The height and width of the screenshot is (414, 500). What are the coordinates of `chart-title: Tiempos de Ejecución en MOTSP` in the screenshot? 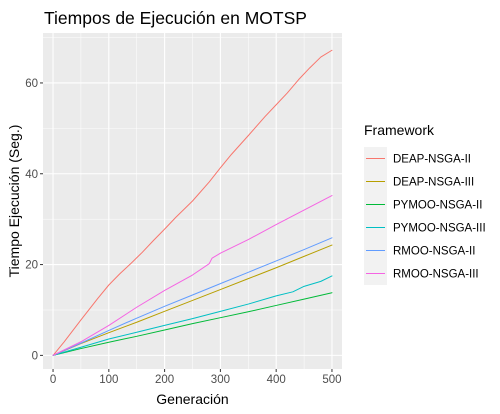 It's located at (175, 18).